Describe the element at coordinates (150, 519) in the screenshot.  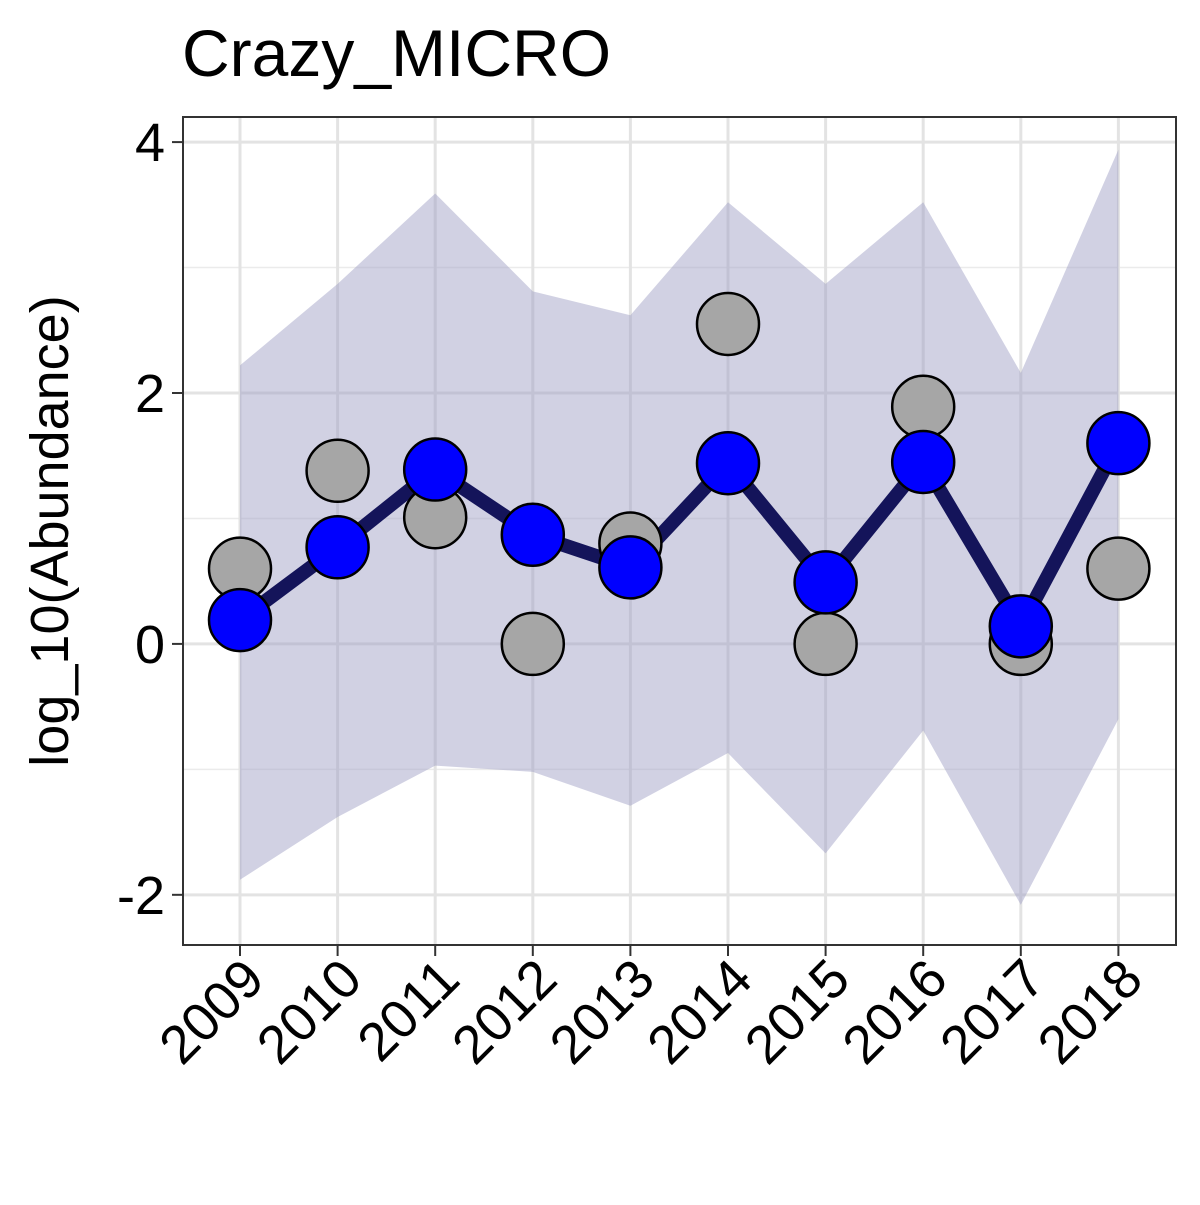
I see `y-axis: -2 0 2 4` at that location.